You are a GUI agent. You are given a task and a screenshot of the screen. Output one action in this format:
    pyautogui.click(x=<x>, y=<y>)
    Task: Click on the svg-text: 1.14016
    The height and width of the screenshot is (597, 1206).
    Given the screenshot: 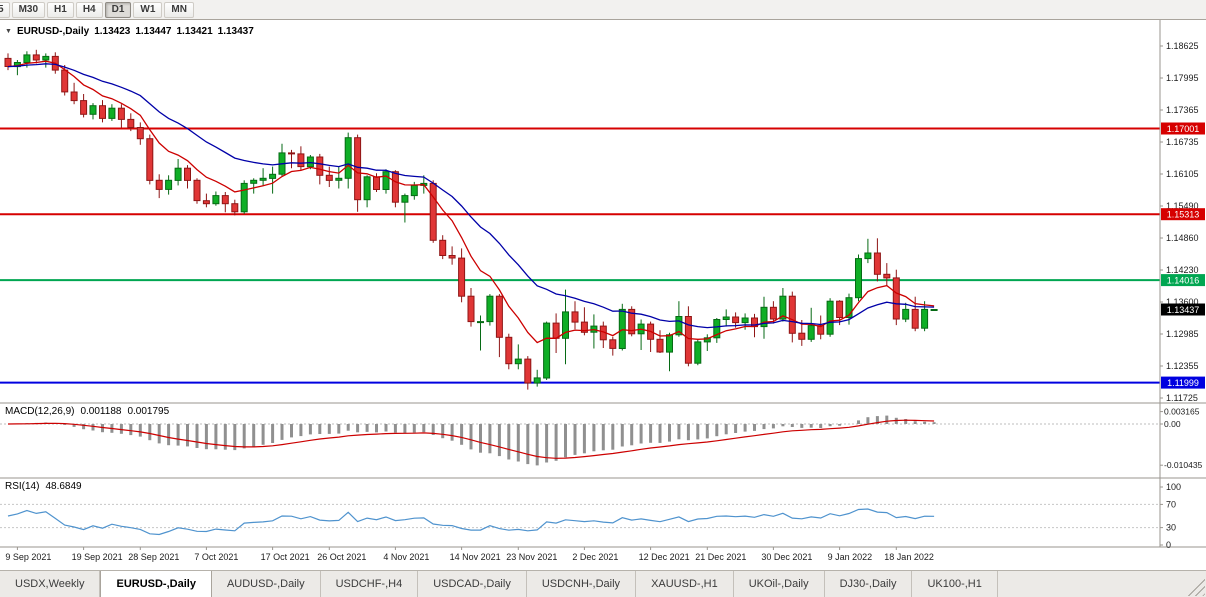 What is the action you would take?
    pyautogui.click(x=1183, y=281)
    